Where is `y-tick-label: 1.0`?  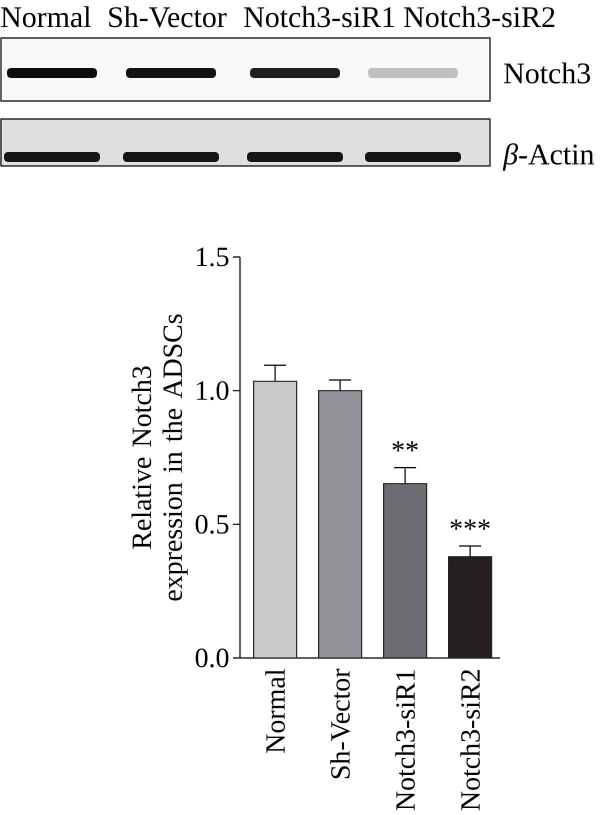
y-tick-label: 1.0 is located at coordinates (212, 390).